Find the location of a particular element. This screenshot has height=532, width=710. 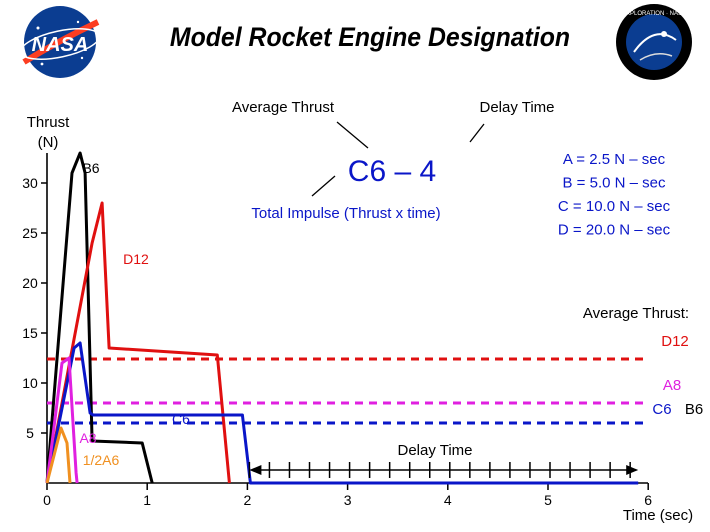

average-thrust-label: Average Thrust is located at coordinates (283, 107).